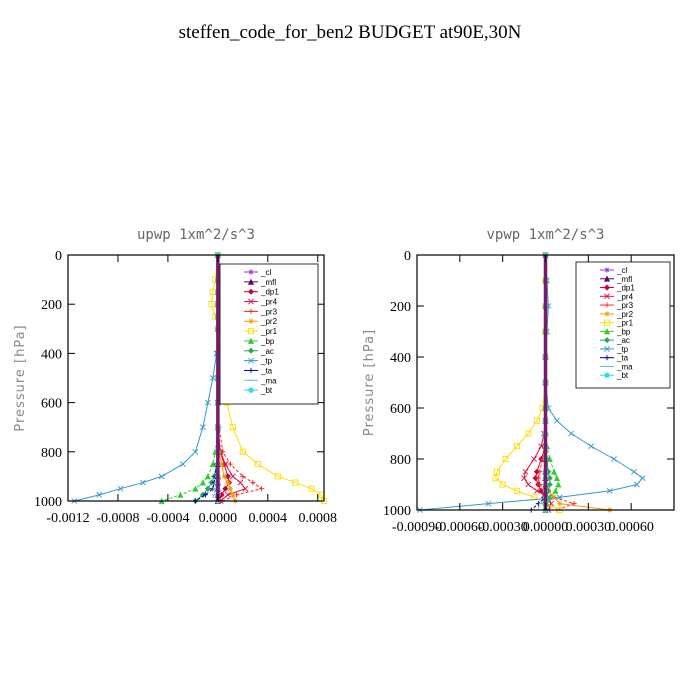 Image resolution: width=700 pixels, height=700 pixels. Describe the element at coordinates (167, 518) in the screenshot. I see `x-tick-label: -0.0004` at that location.